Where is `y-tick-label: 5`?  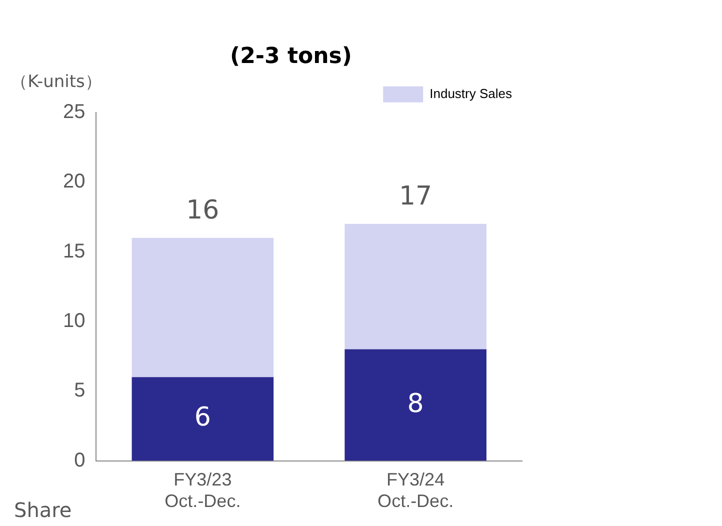 y-tick-label: 5 is located at coordinates (80, 391).